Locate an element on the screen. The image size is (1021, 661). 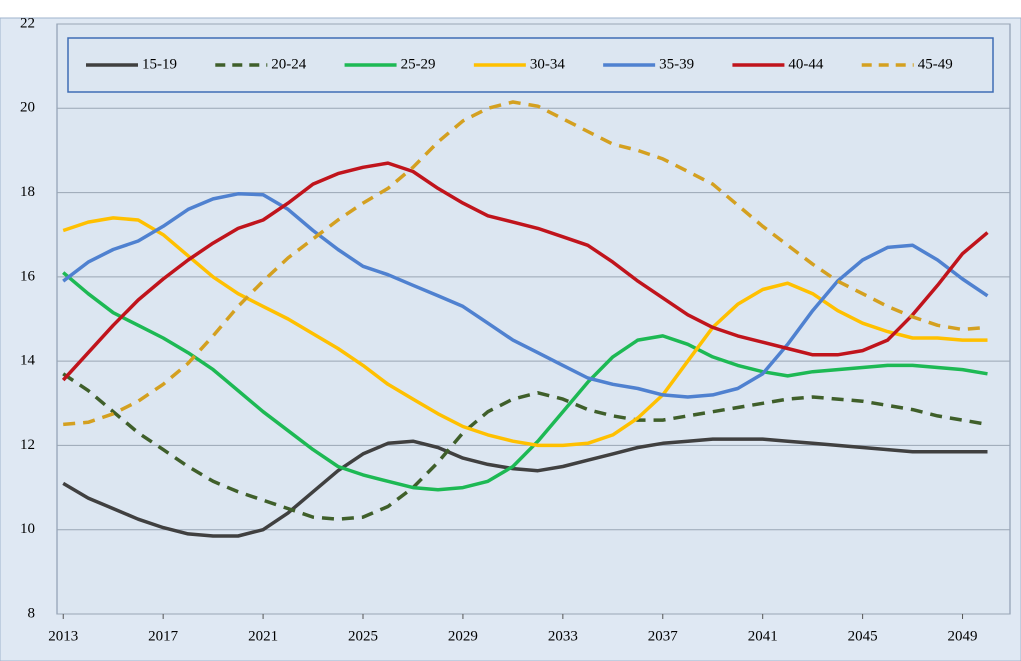
y-tick-label: 8 is located at coordinates (32, 613).